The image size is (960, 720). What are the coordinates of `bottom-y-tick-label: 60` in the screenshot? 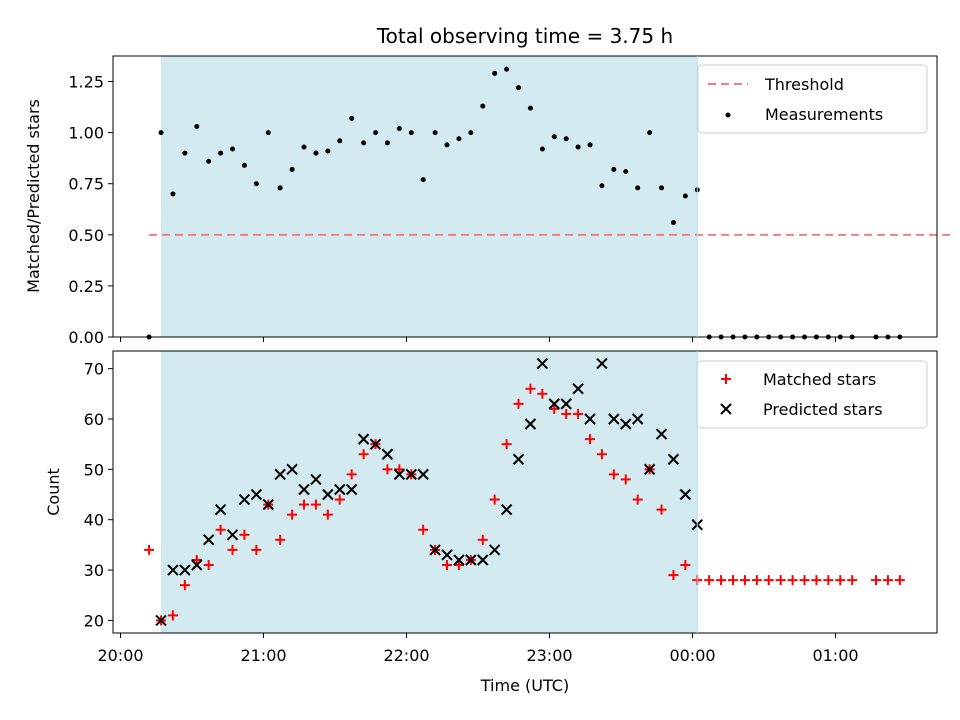 It's located at (94, 419).